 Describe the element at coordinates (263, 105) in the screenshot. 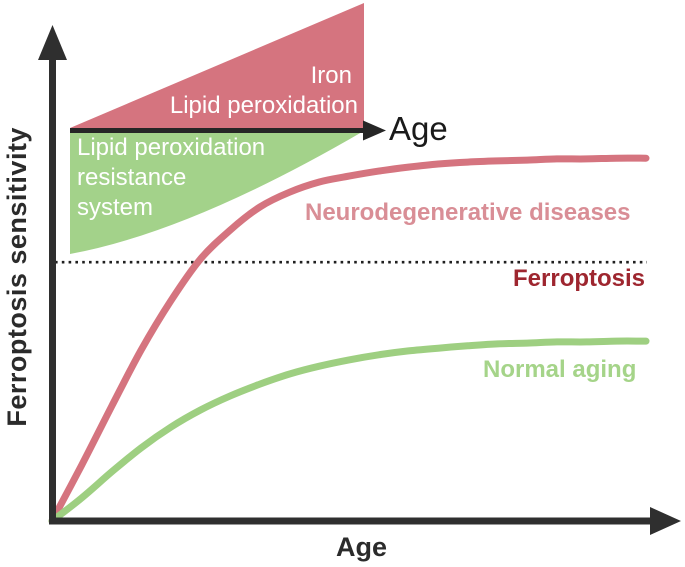

I see `lipid-peroxidation-label: Lipid peroxidation` at that location.